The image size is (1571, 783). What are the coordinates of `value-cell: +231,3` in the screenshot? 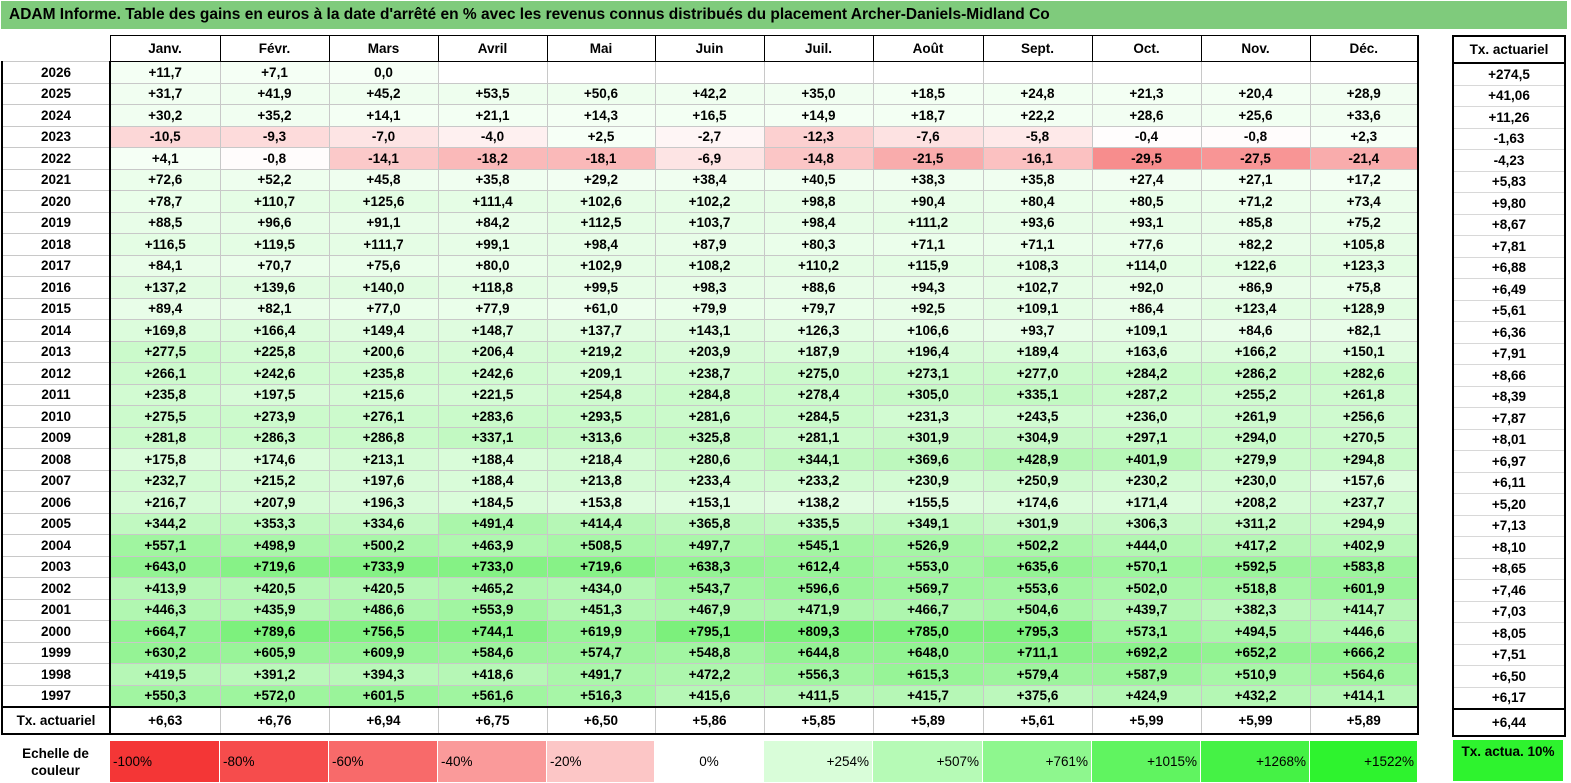 It's located at (928, 416).